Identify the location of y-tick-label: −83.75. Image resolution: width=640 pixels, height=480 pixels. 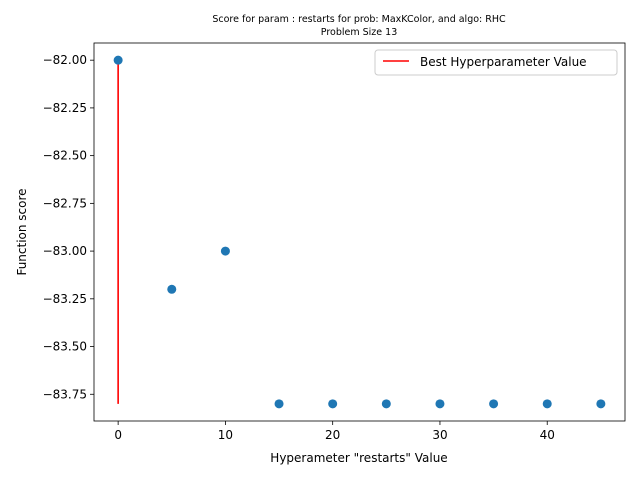
(65, 394).